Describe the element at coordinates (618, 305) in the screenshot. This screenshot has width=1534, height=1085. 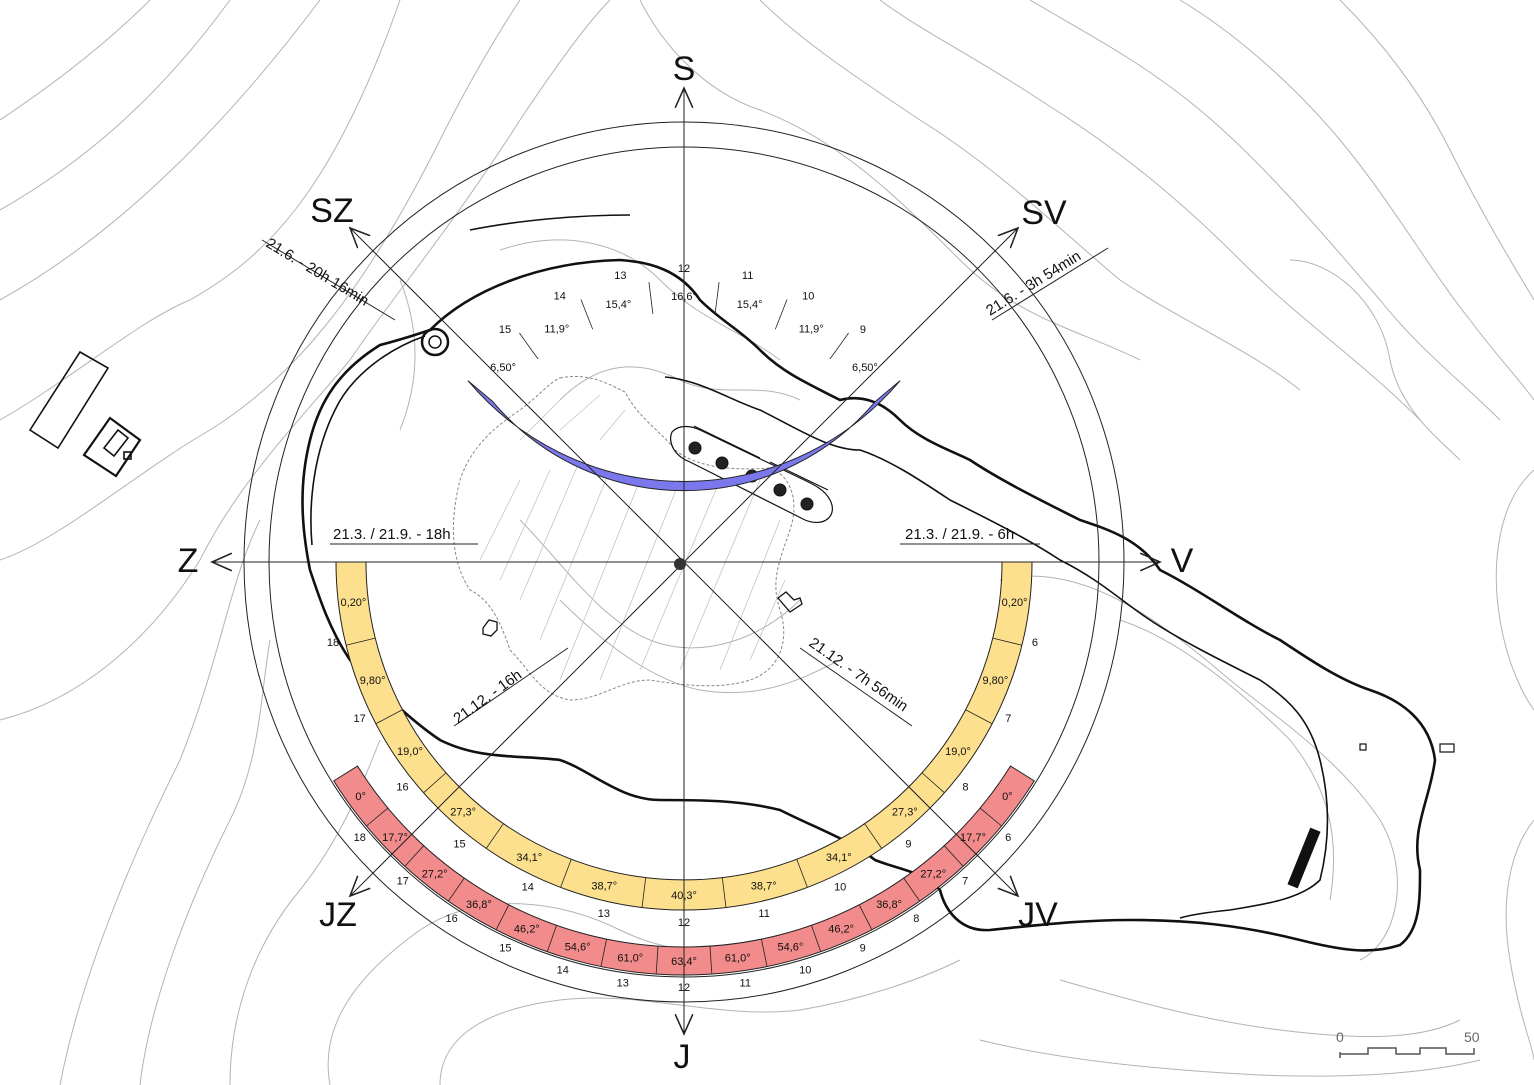
I see `elevation-label-winter: 15,4°` at that location.